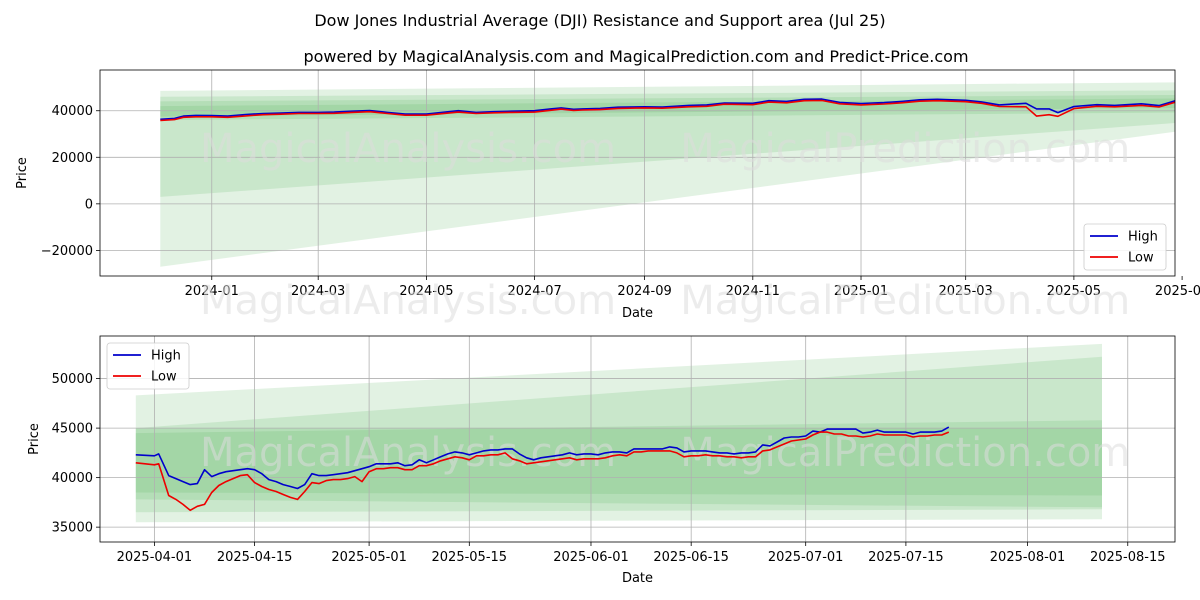 Image resolution: width=1200 pixels, height=600 pixels. I want to click on y-tick-label: 50000, so click(72, 379).